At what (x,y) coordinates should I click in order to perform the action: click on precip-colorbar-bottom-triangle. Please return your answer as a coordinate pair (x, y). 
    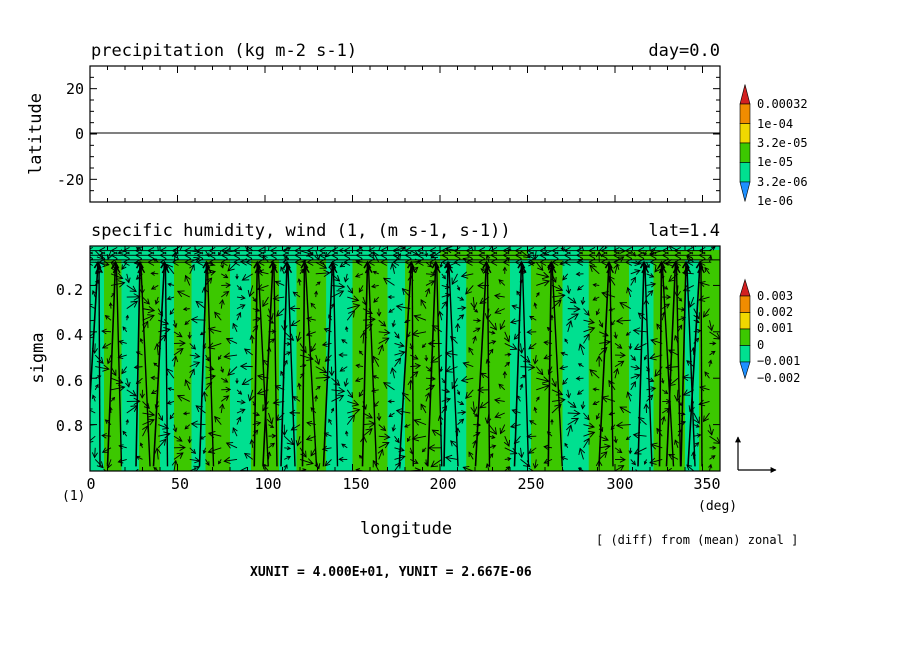
    Looking at the image, I should click on (745, 191).